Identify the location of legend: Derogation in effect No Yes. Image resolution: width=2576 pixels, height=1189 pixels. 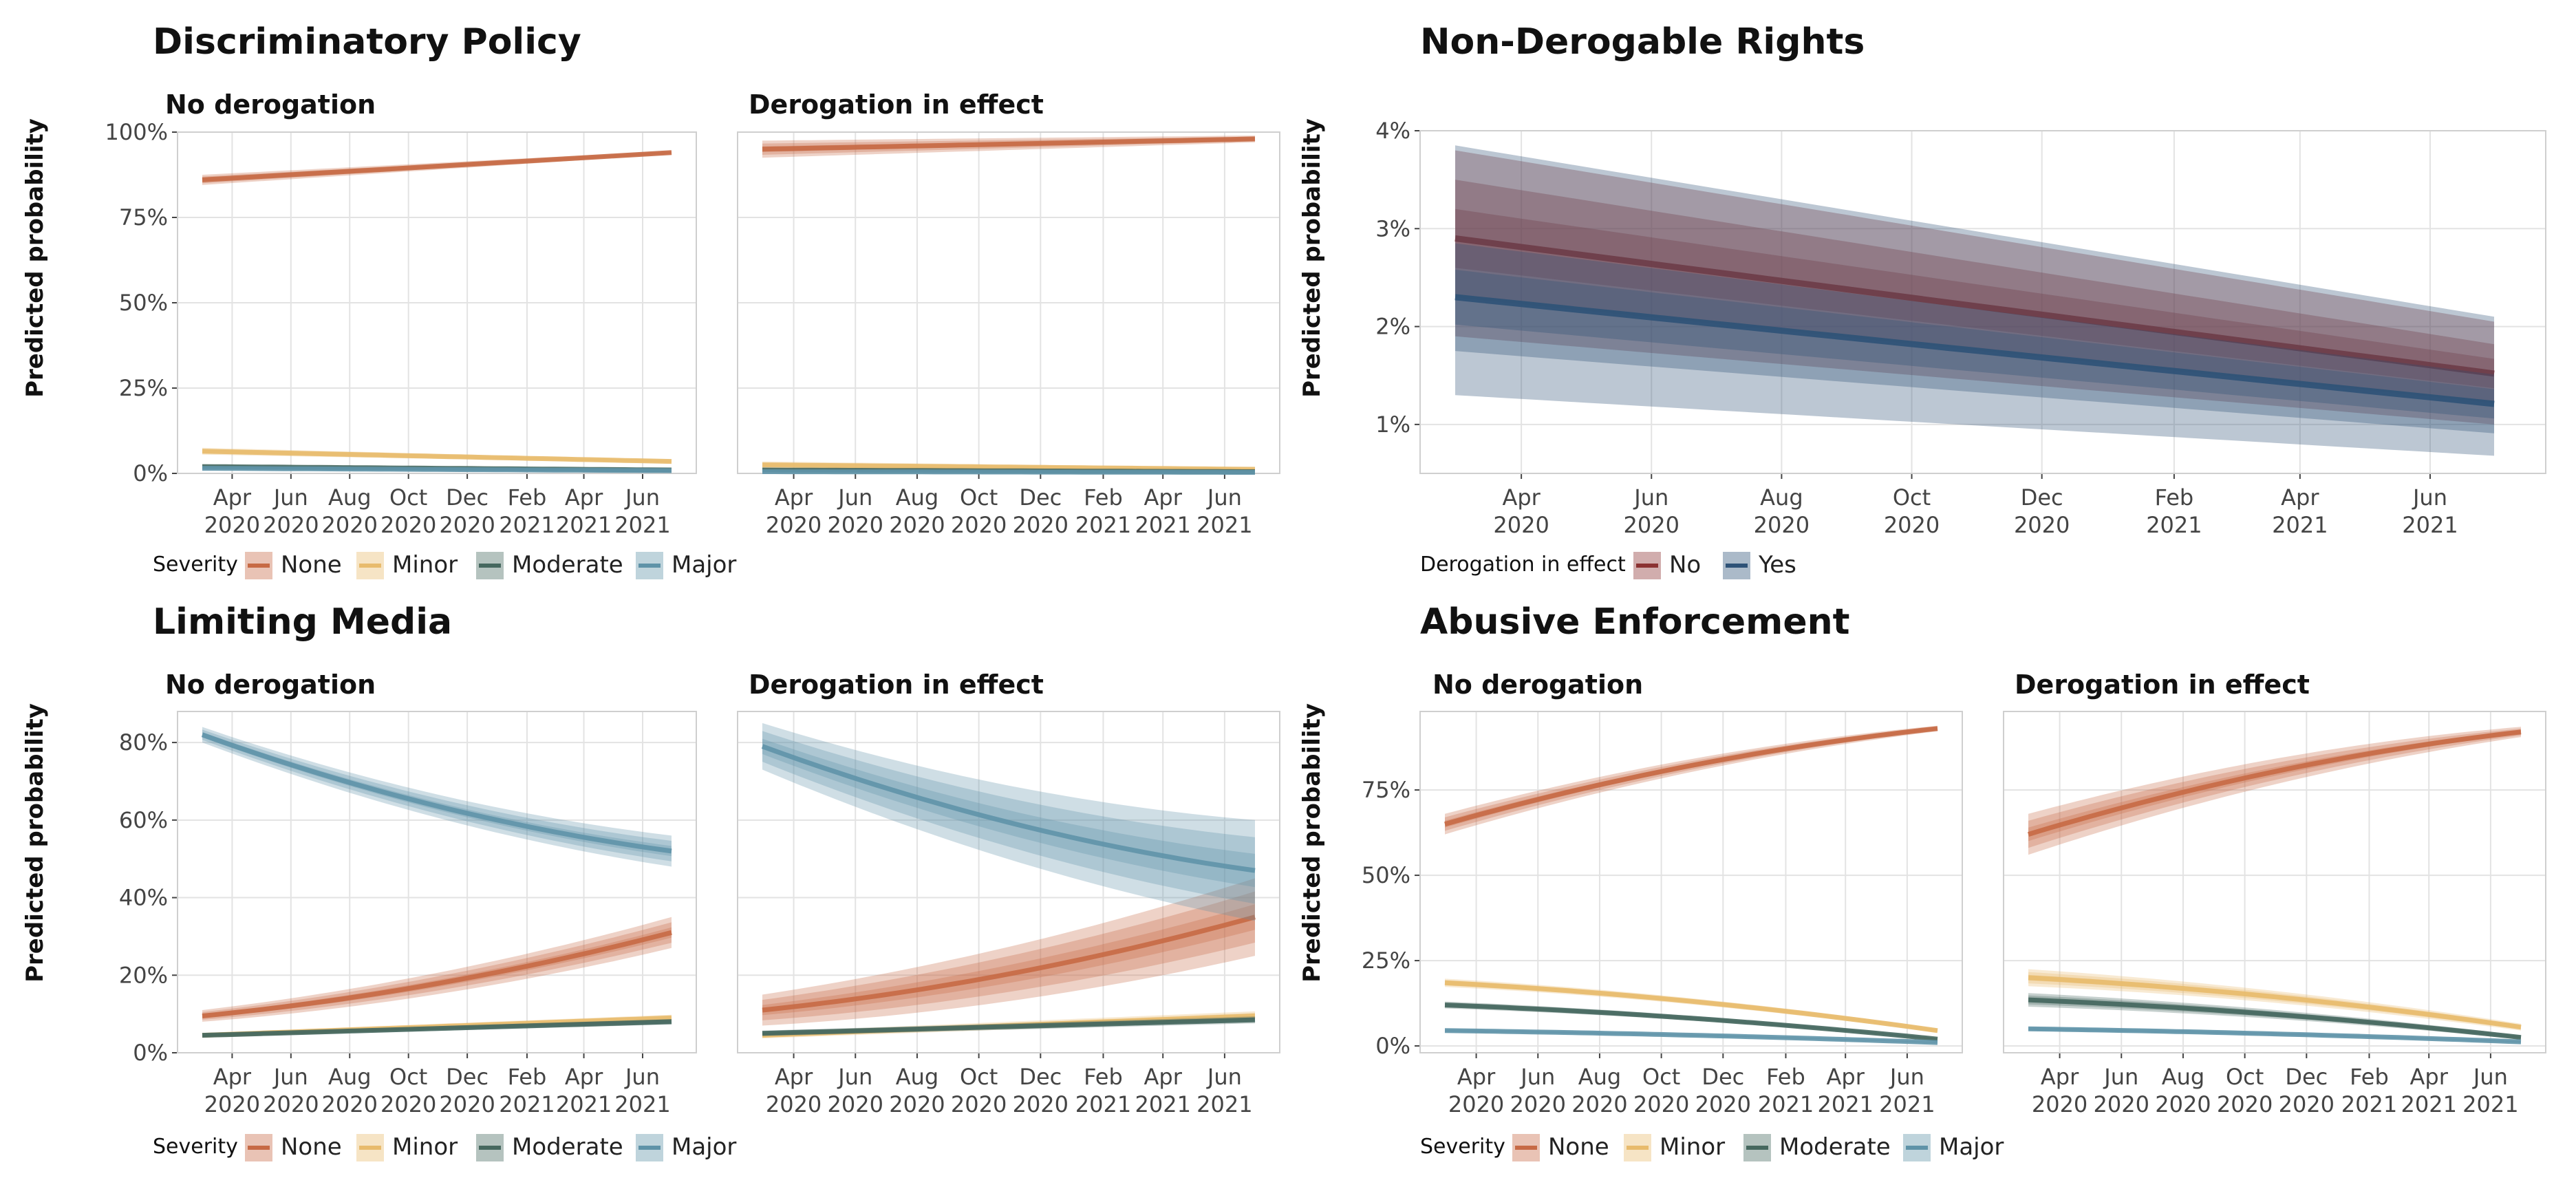
(1608, 565).